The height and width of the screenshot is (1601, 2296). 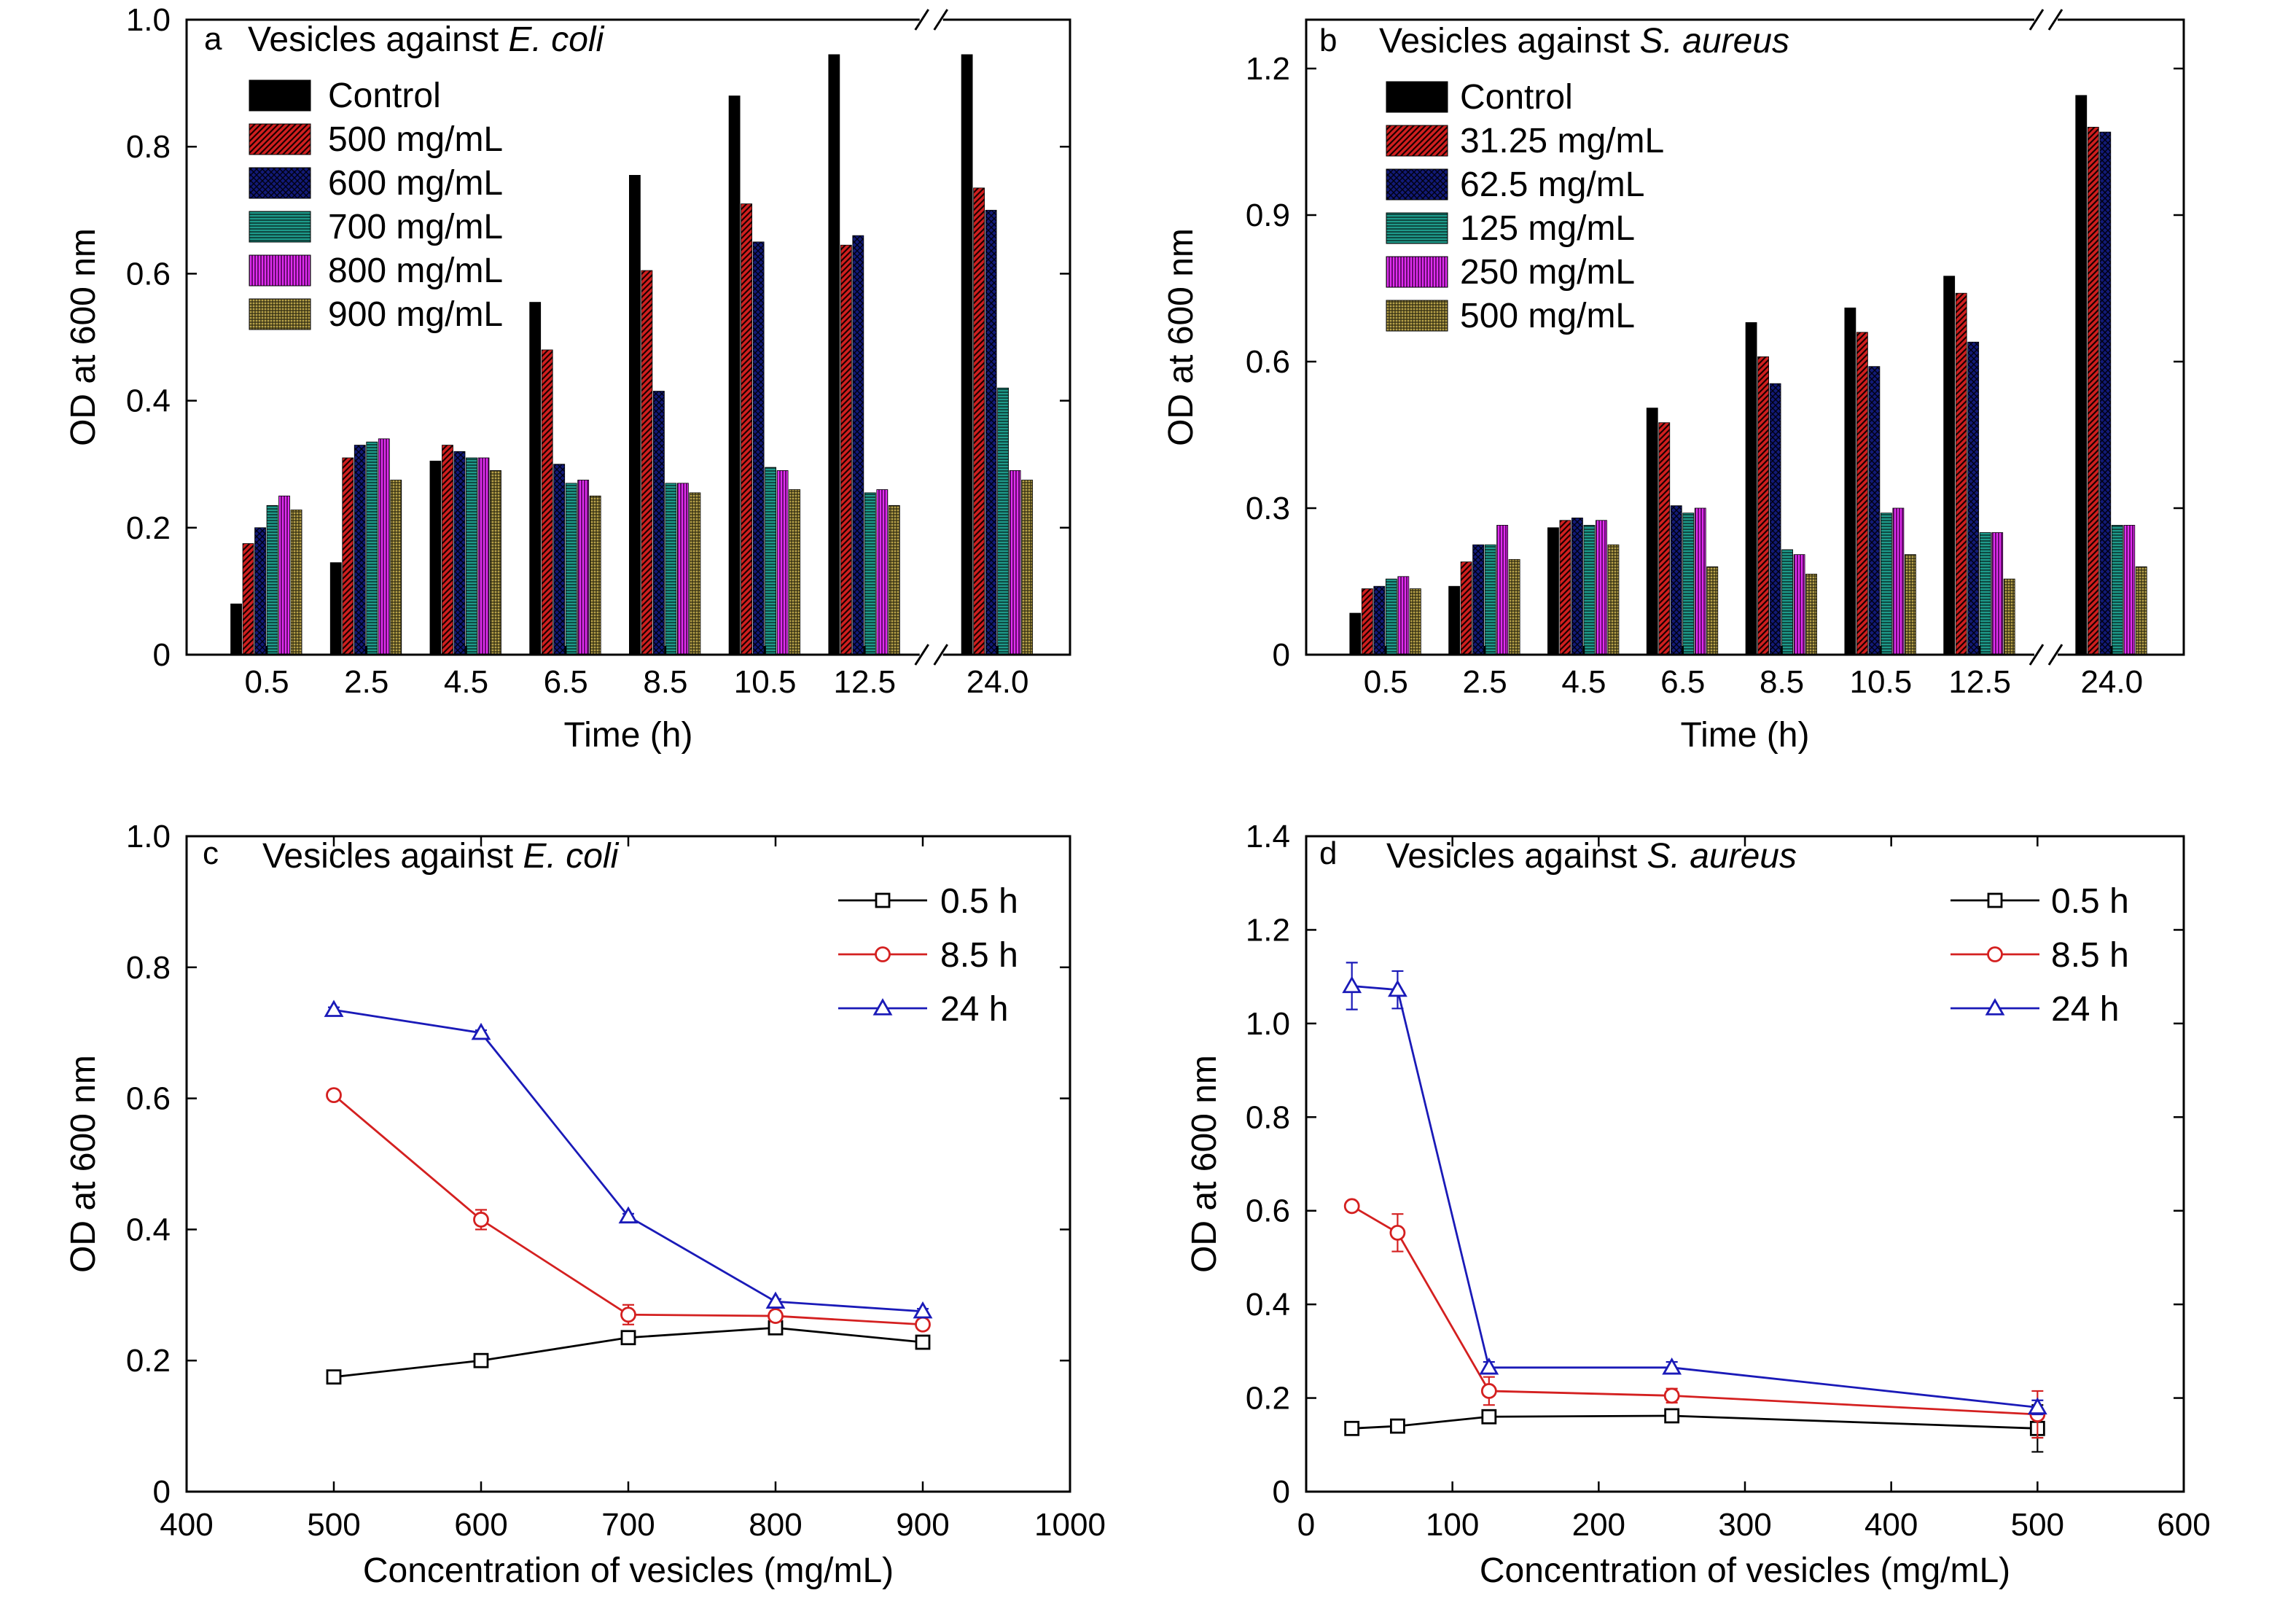 I want to click on x-tick-label: 600, so click(x=481, y=1525).